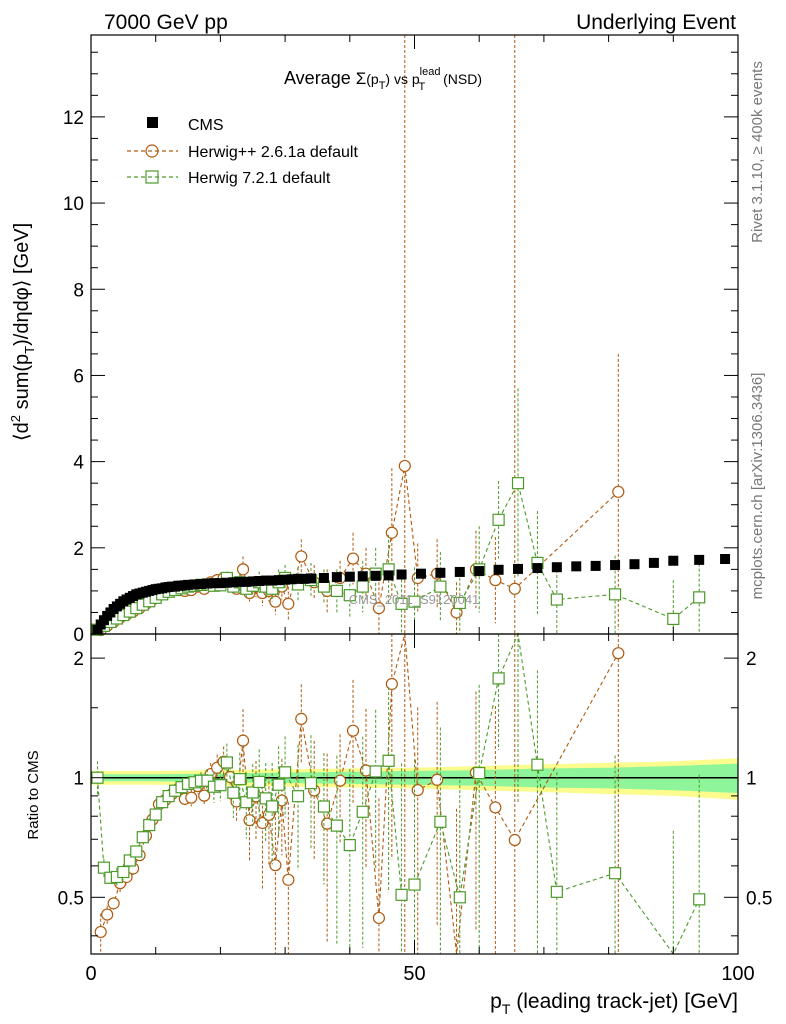 This screenshot has width=786, height=1024. I want to click on title-sigma: Σ, so click(361, 78).